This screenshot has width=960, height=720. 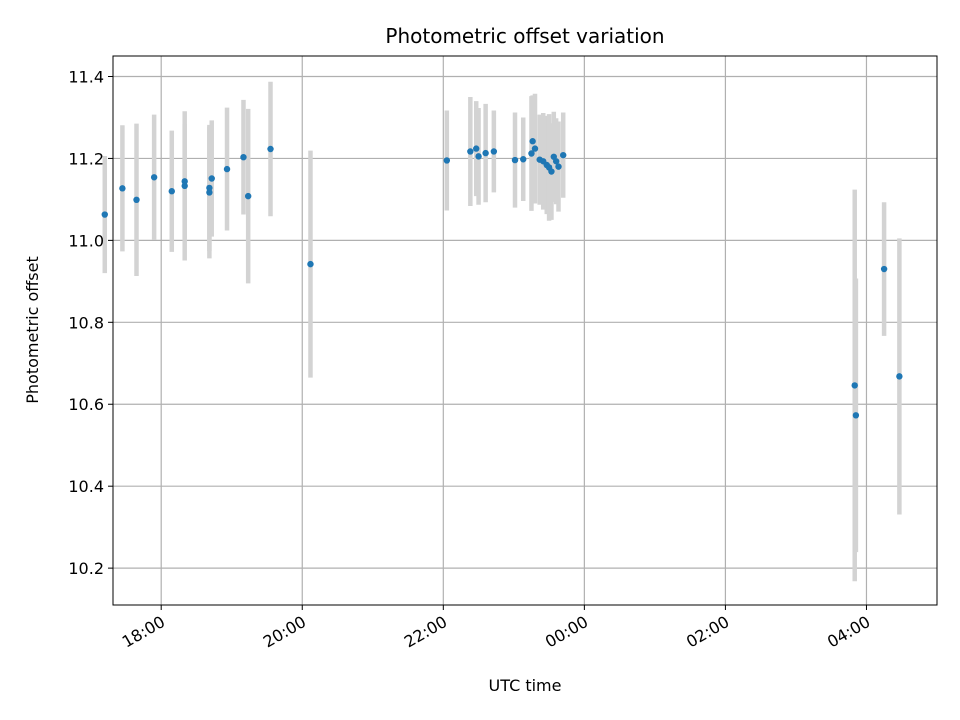 I want to click on y-tick-label: 10.2, so click(x=86, y=568).